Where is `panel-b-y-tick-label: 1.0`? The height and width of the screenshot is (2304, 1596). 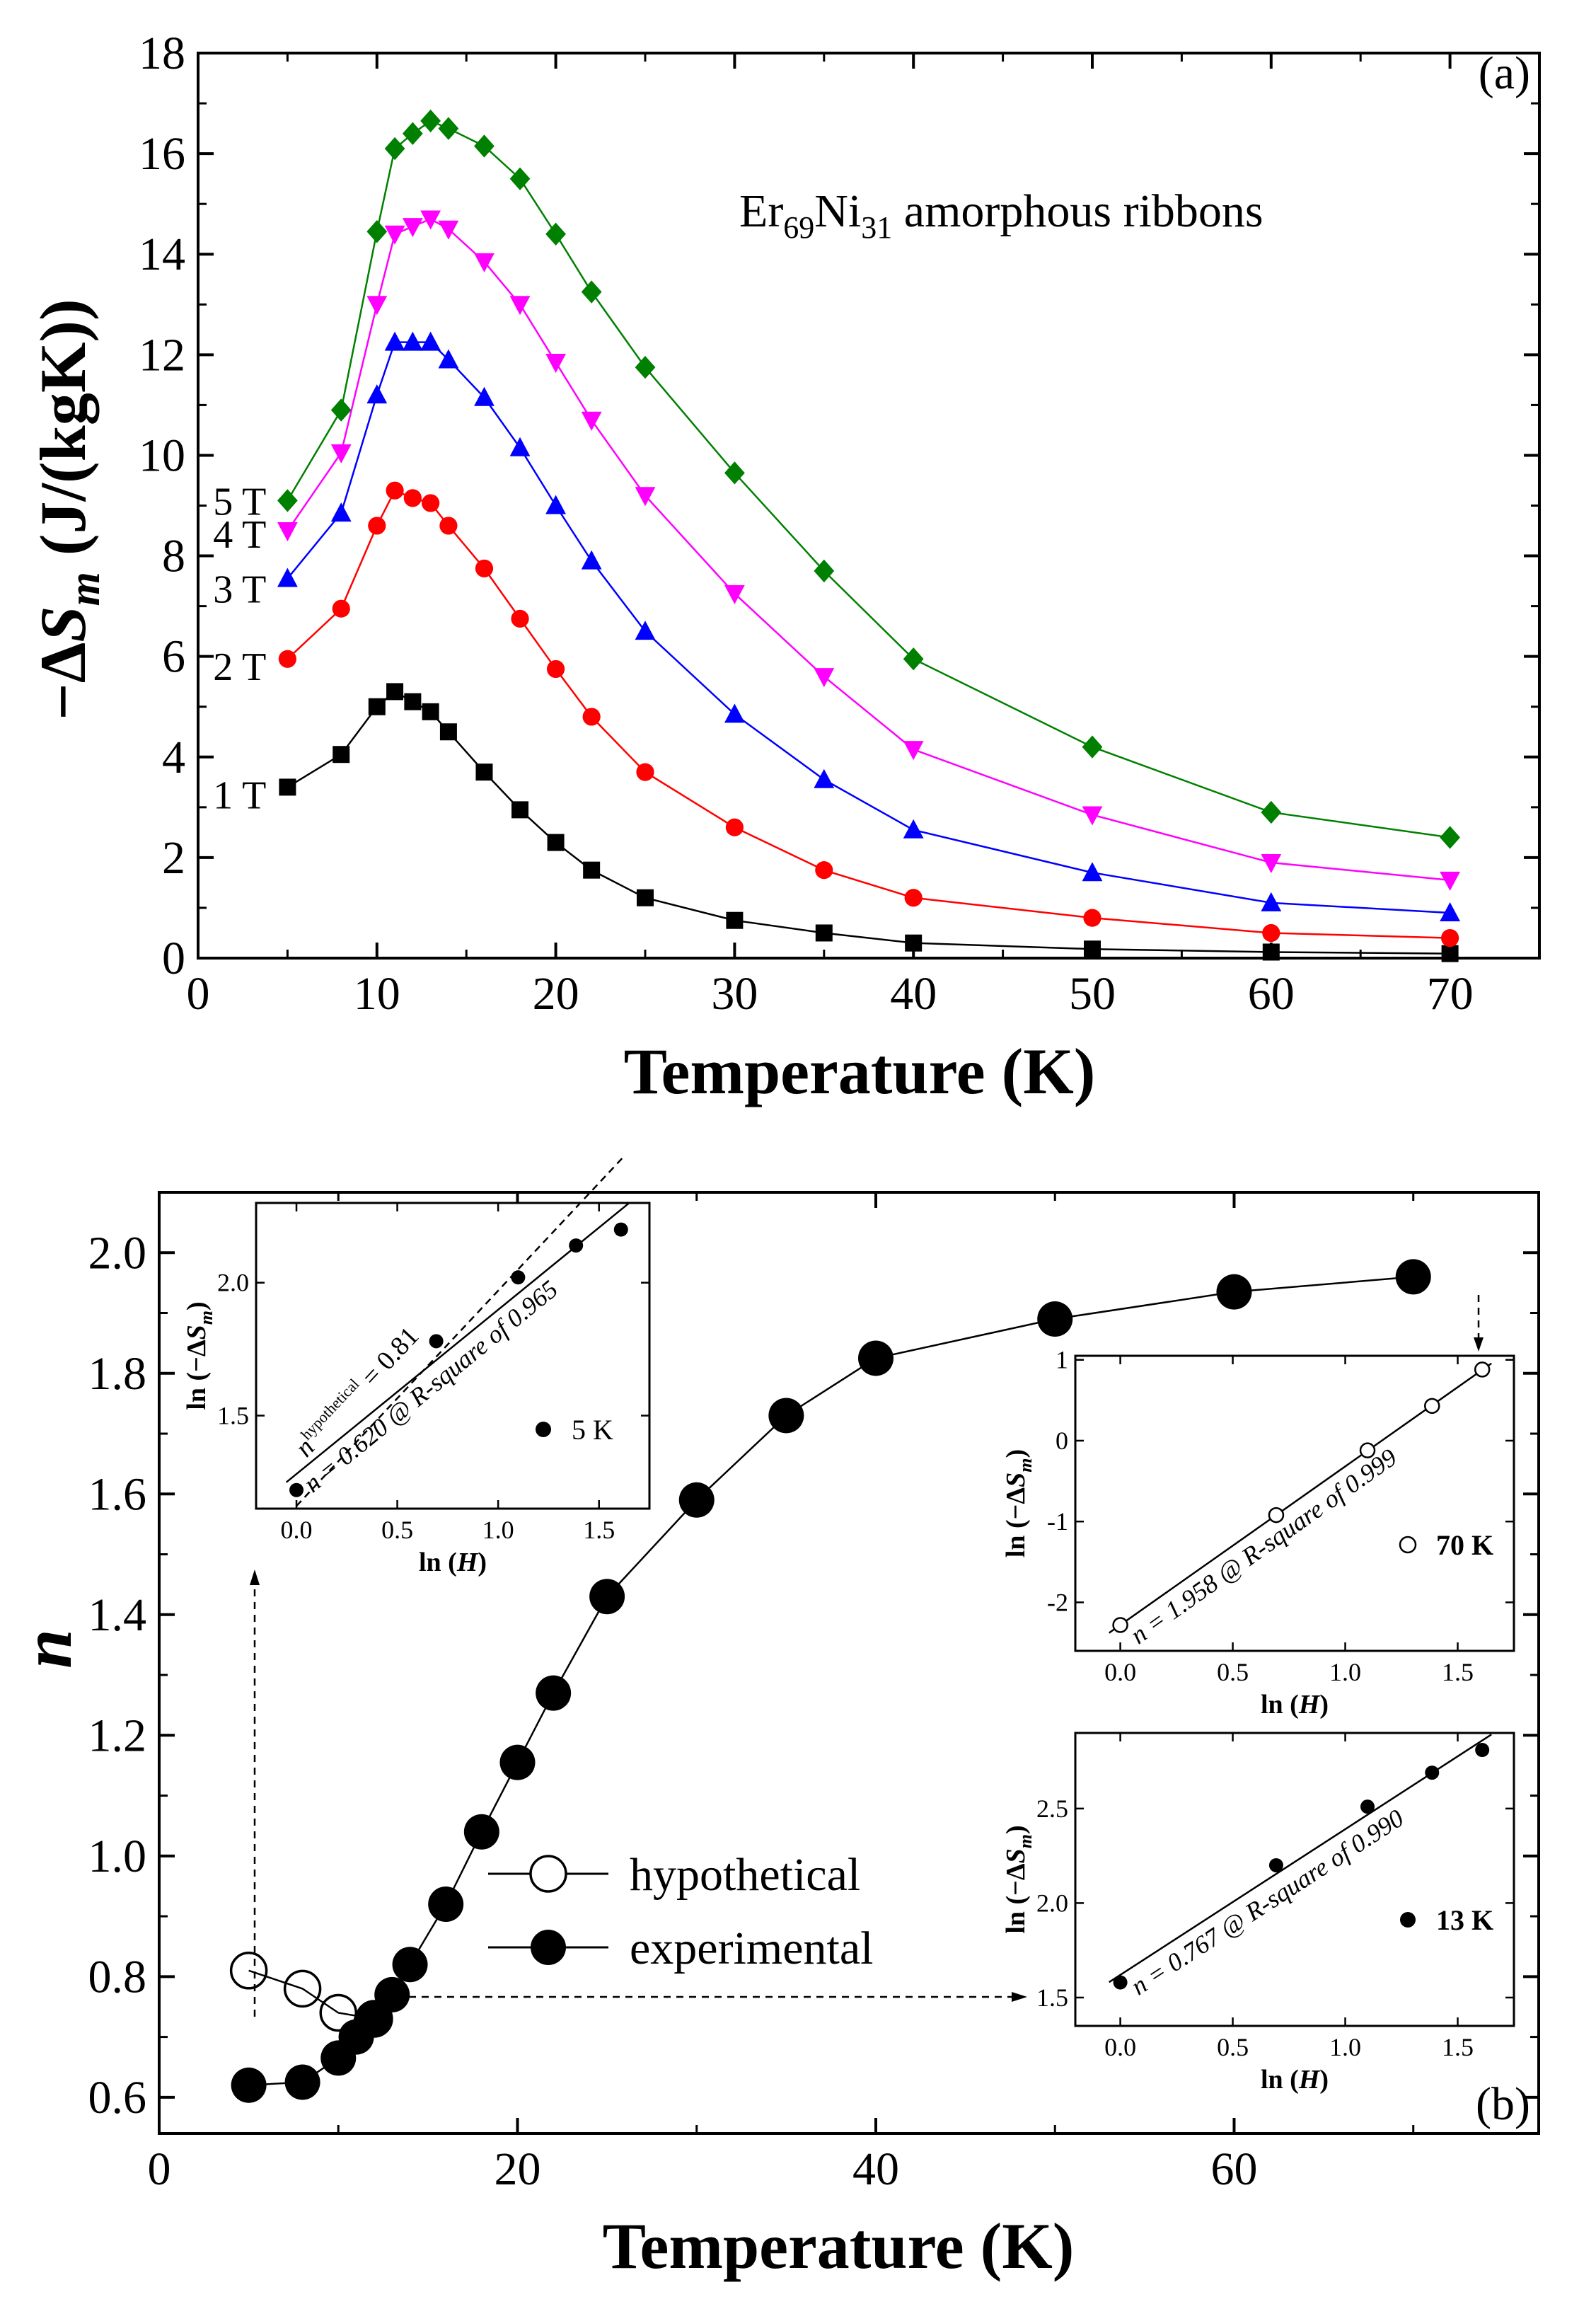
panel-b-y-tick-label: 1.0 is located at coordinates (117, 1856).